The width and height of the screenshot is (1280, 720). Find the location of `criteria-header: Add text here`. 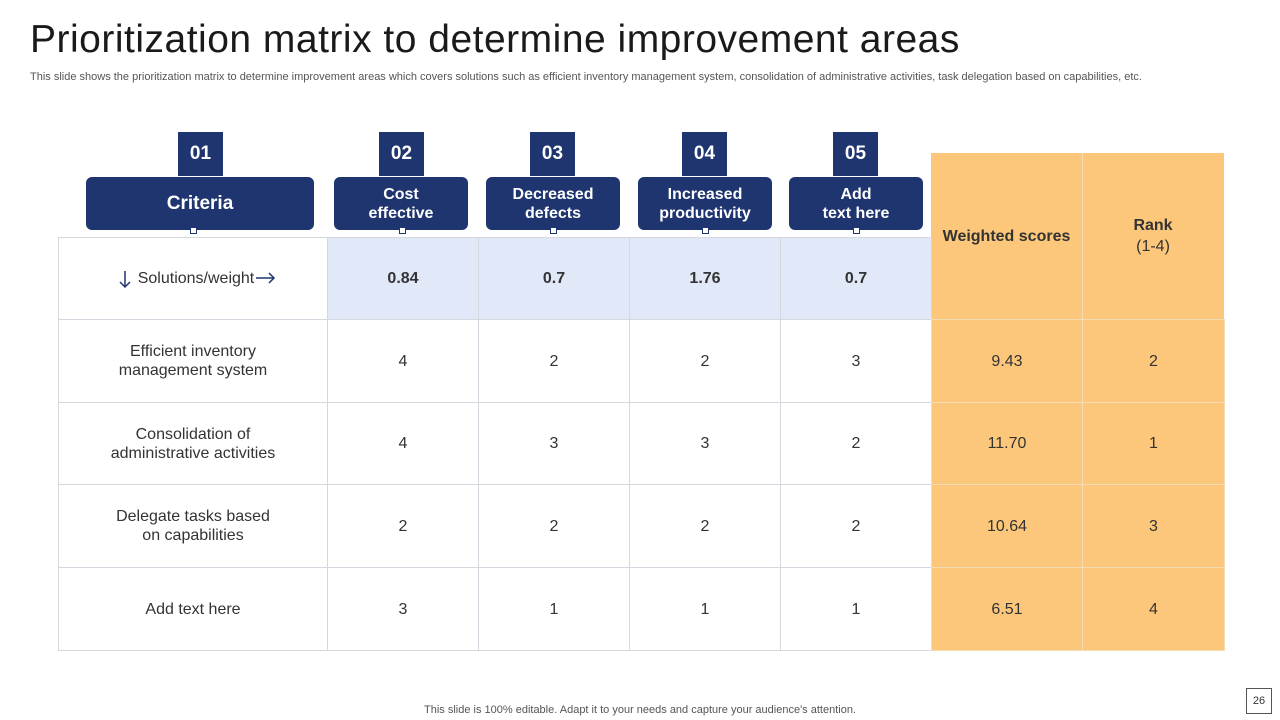

criteria-header: Add text here is located at coordinates (856, 203).